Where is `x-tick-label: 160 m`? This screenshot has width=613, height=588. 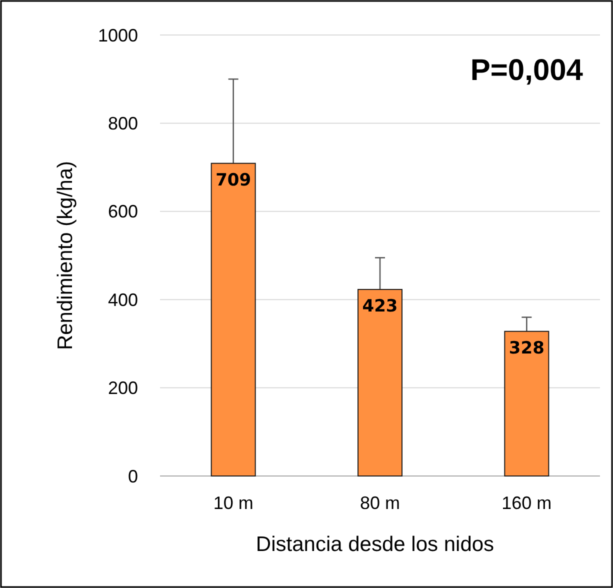 x-tick-label: 160 m is located at coordinates (527, 503).